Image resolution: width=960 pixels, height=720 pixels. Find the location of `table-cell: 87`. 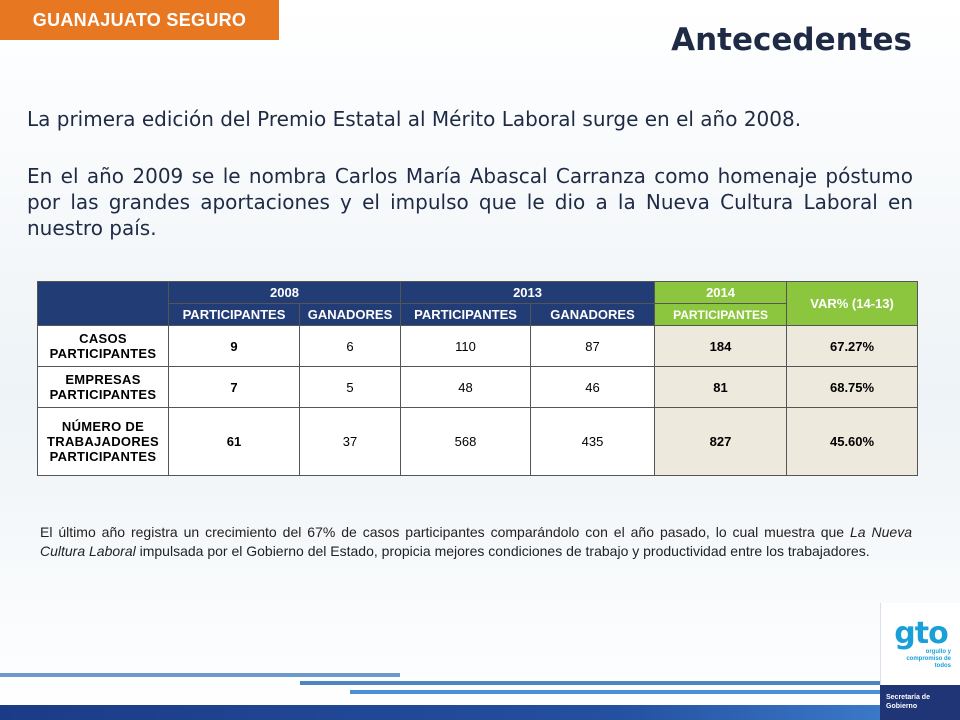

table-cell: 87 is located at coordinates (593, 346).